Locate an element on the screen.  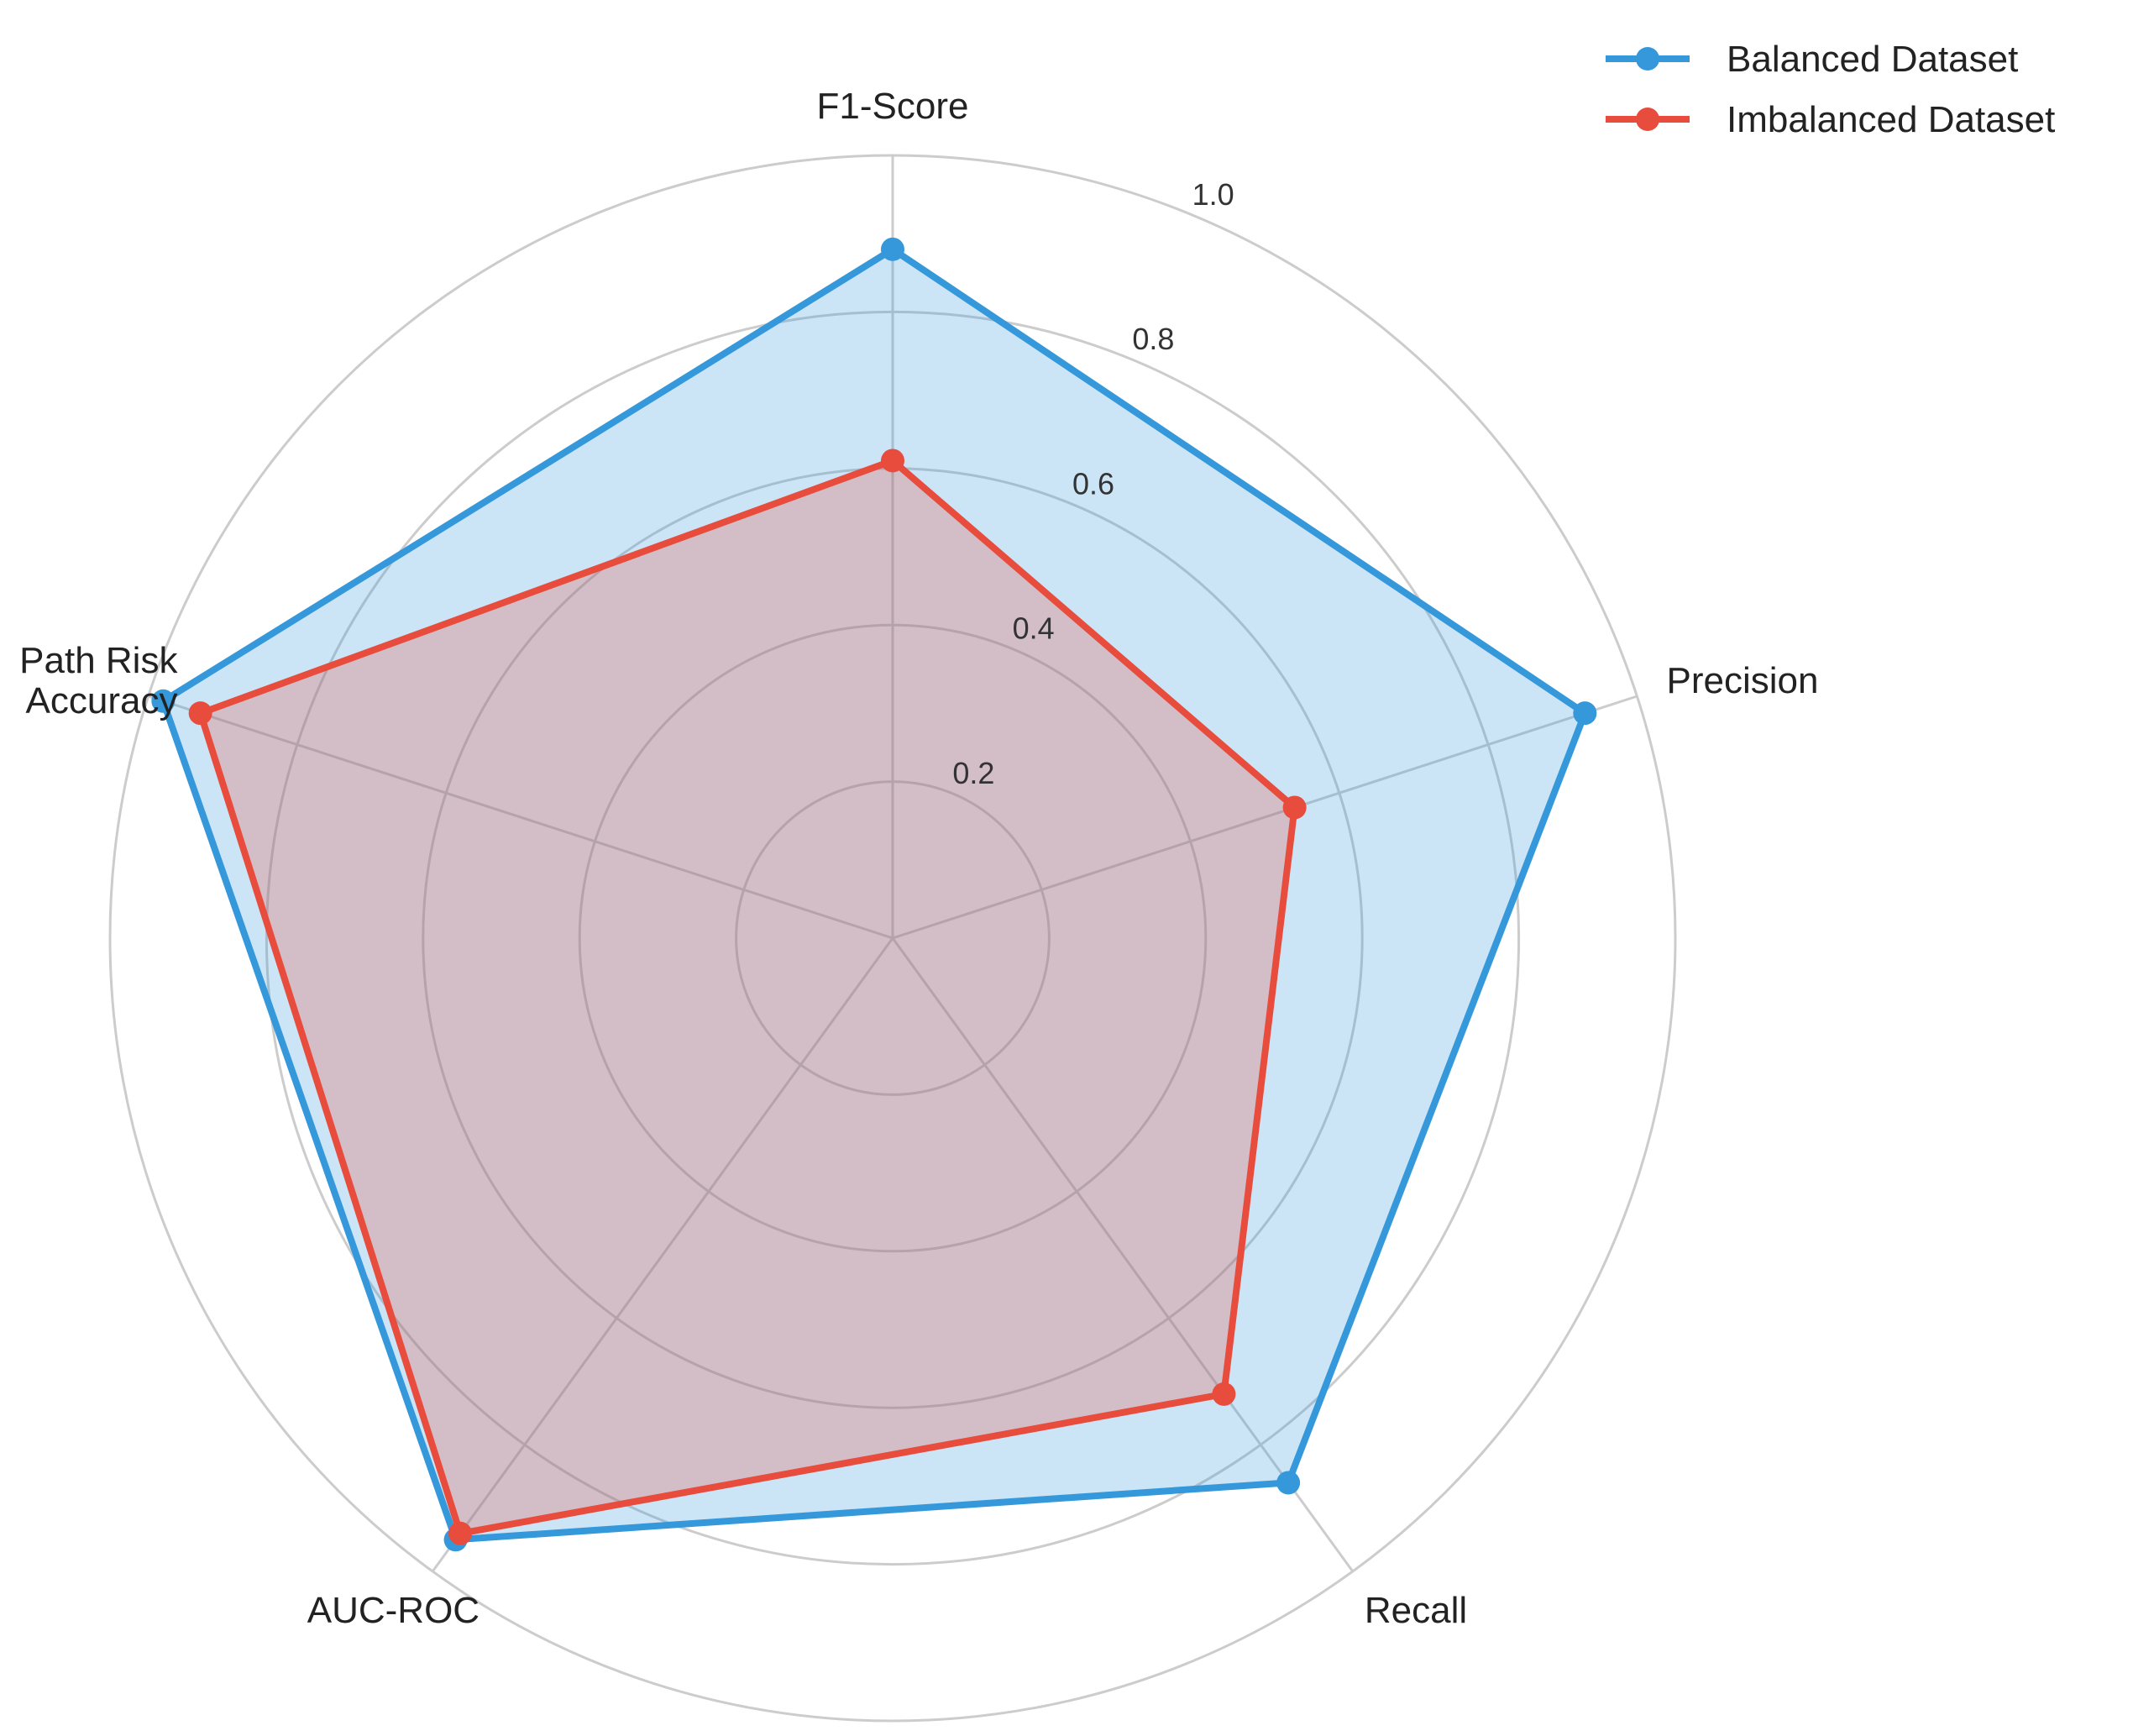
radial-tick-label: 0.6 is located at coordinates (1093, 483).